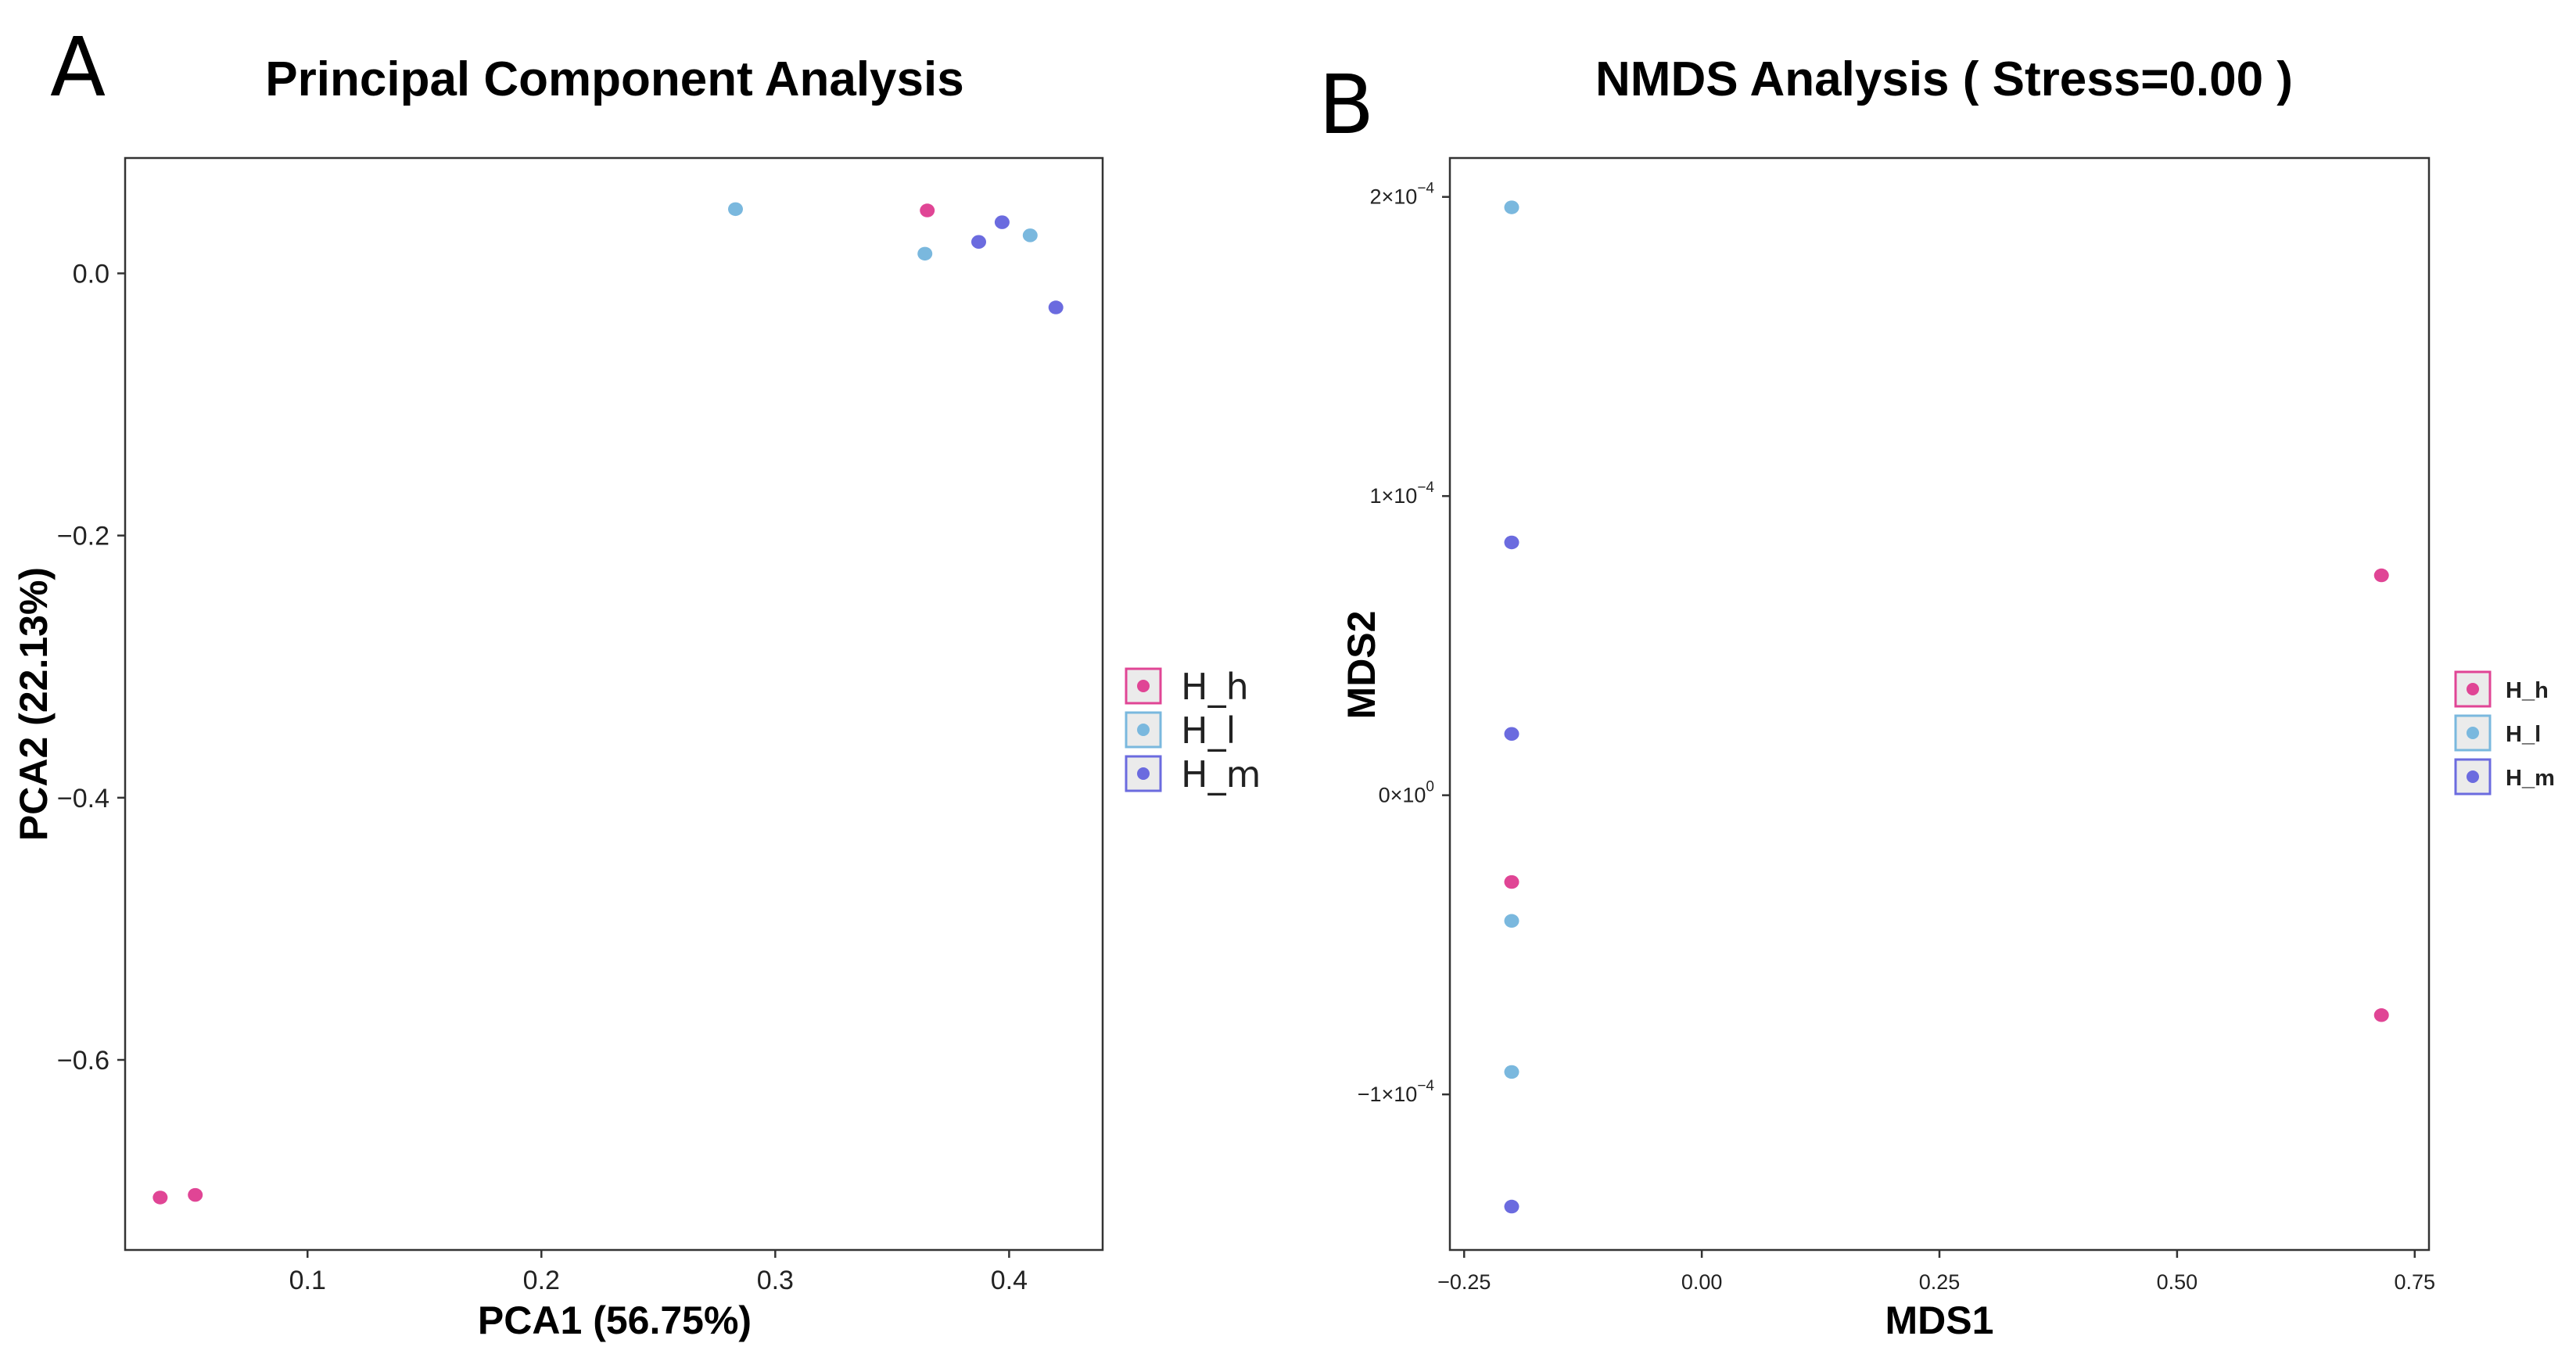  Describe the element at coordinates (658, 1272) in the screenshot. I see `pca-x-ticks: 0.1 0.2 0.3 0.4` at that location.